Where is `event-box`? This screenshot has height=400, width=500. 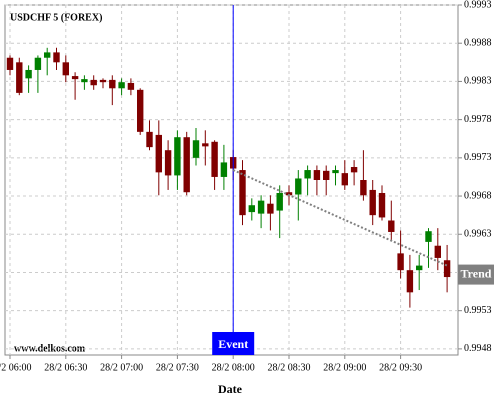
event-box is located at coordinates (233, 343).